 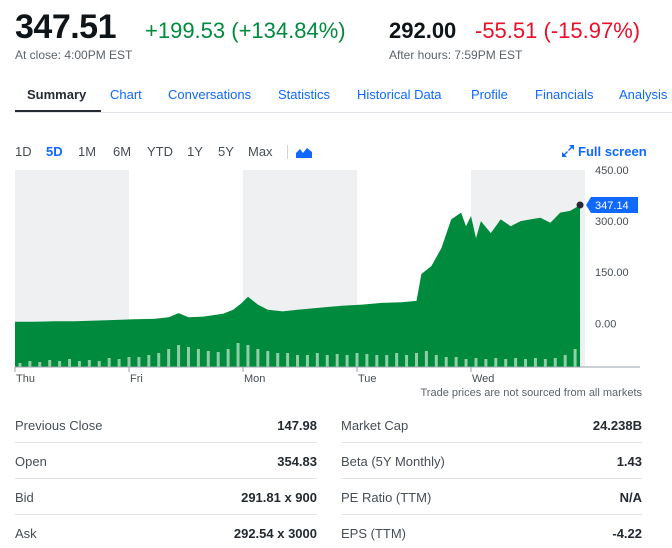 What do you see at coordinates (166, 425) in the screenshot?
I see `stat-previous-close: Previous Close 147.98` at bounding box center [166, 425].